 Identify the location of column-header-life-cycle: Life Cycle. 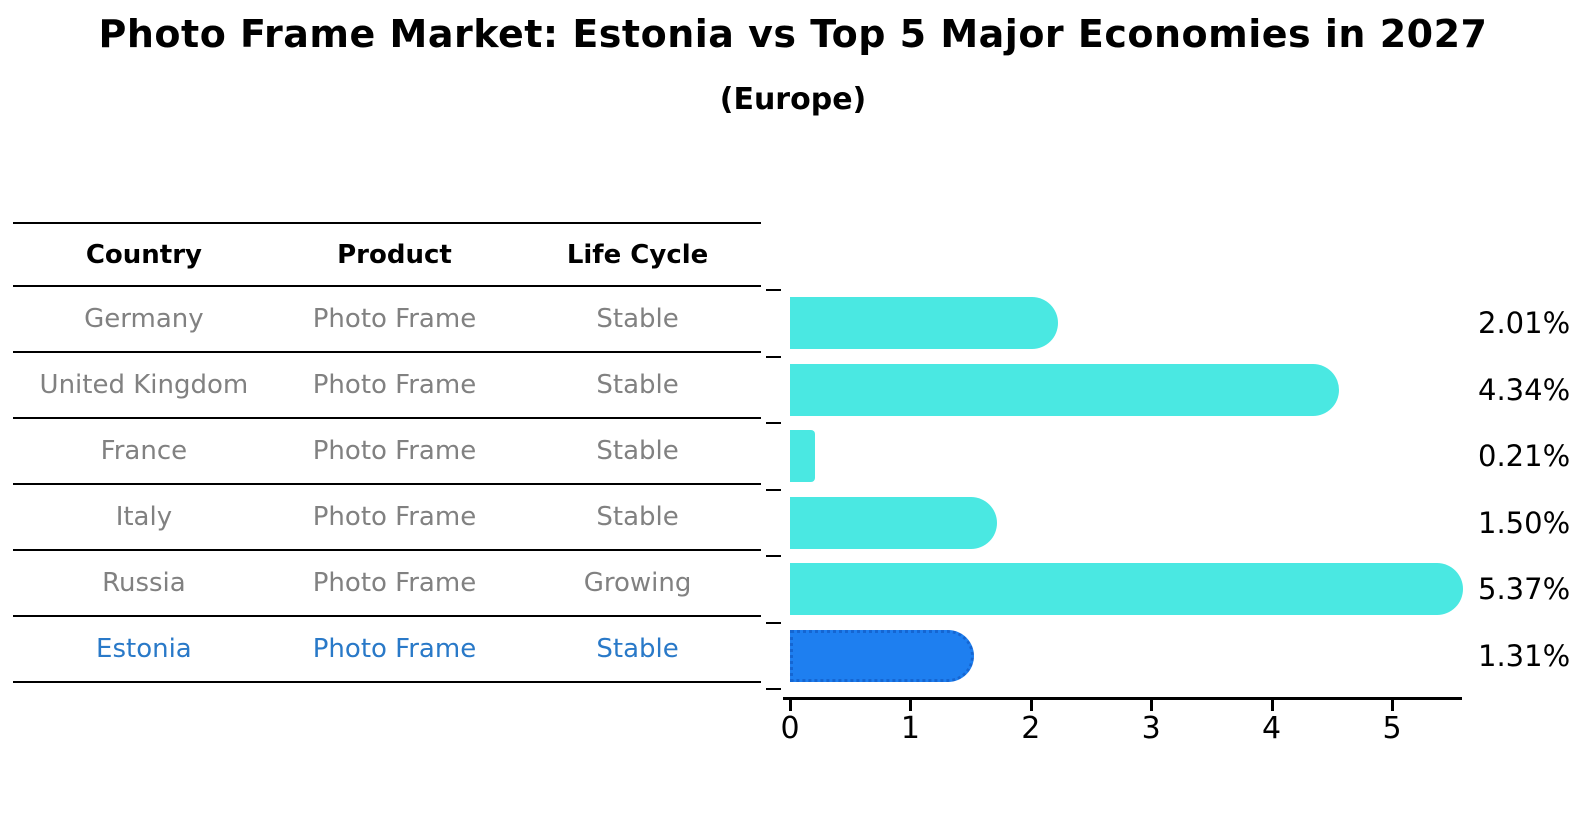
(637, 254).